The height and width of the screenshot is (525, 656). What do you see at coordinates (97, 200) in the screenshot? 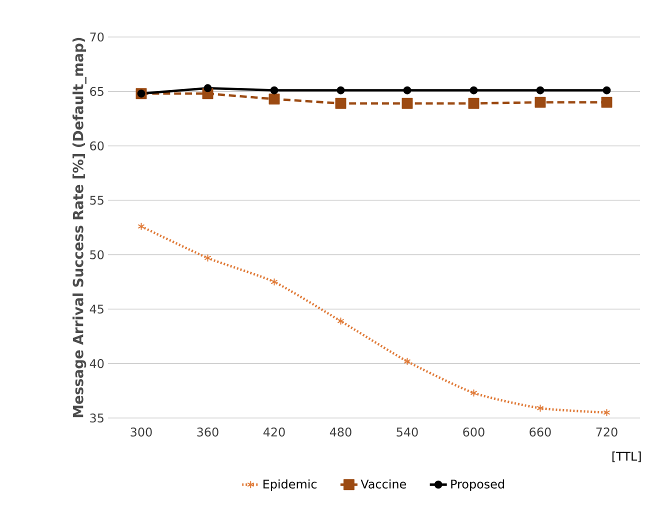
I see `y-tick-label: 55` at bounding box center [97, 200].